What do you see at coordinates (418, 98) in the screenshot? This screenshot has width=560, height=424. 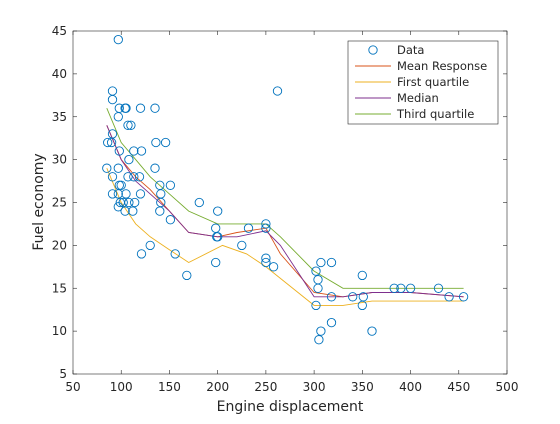 I see `legend-label-median: Median` at bounding box center [418, 98].